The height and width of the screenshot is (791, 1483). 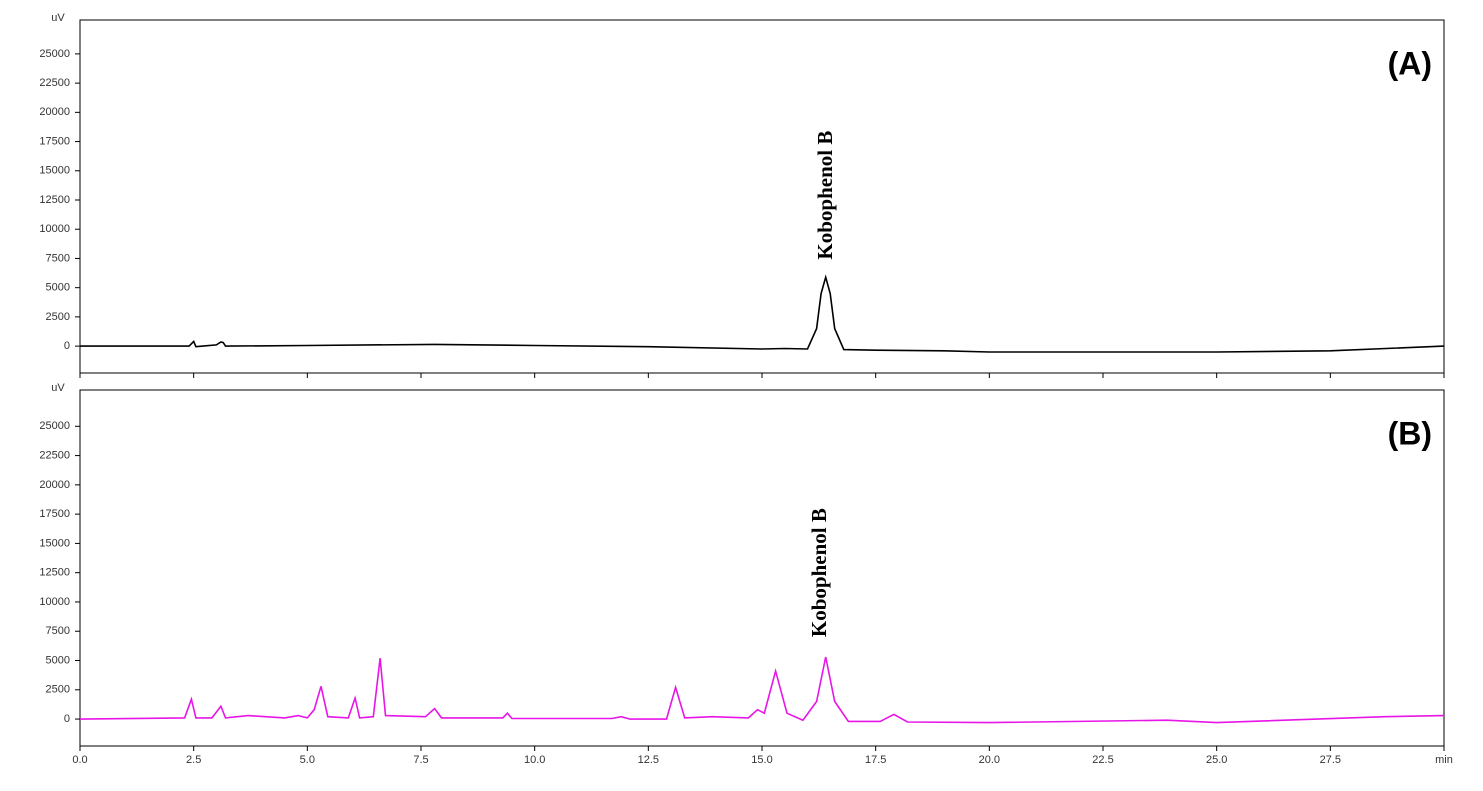 What do you see at coordinates (79, 760) in the screenshot?
I see `x-tick-label: 0.0` at bounding box center [79, 760].